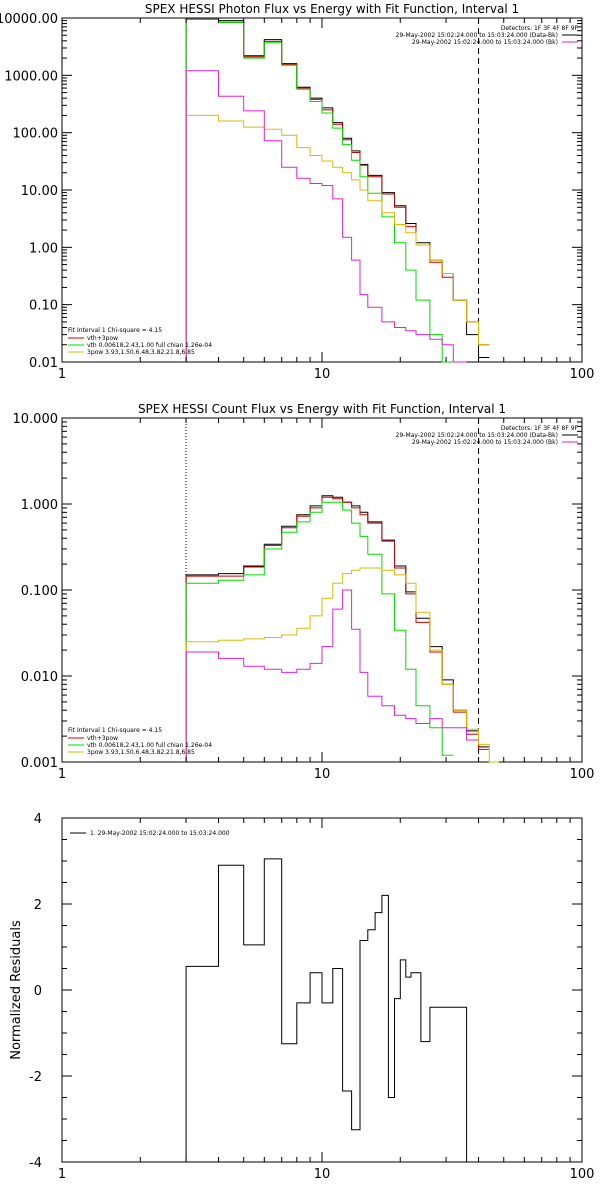 The width and height of the screenshot is (600, 1200). Describe the element at coordinates (36, 134) in the screenshot. I see `y-tick-label: 100.00` at that location.